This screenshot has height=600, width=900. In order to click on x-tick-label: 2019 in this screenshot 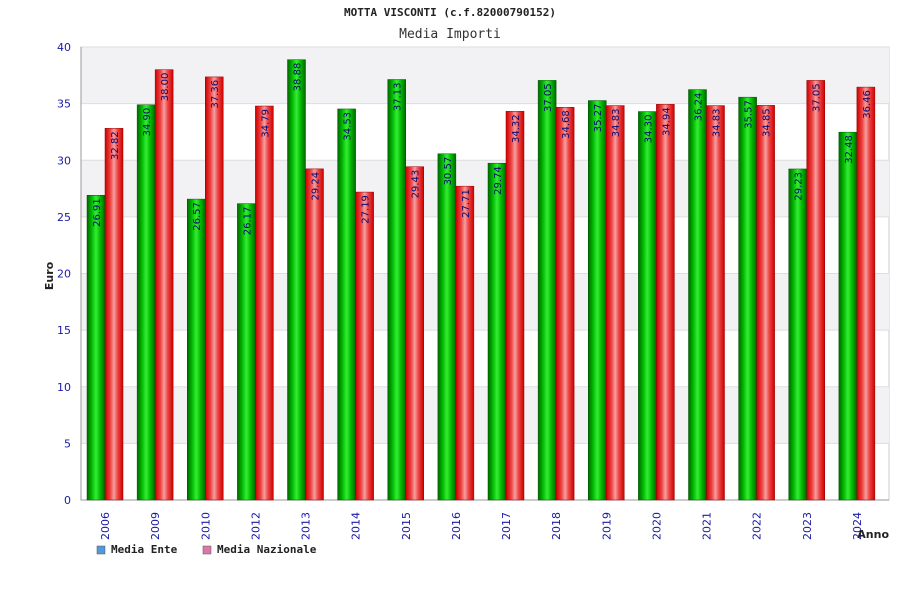, I will do `click(606, 526)`.